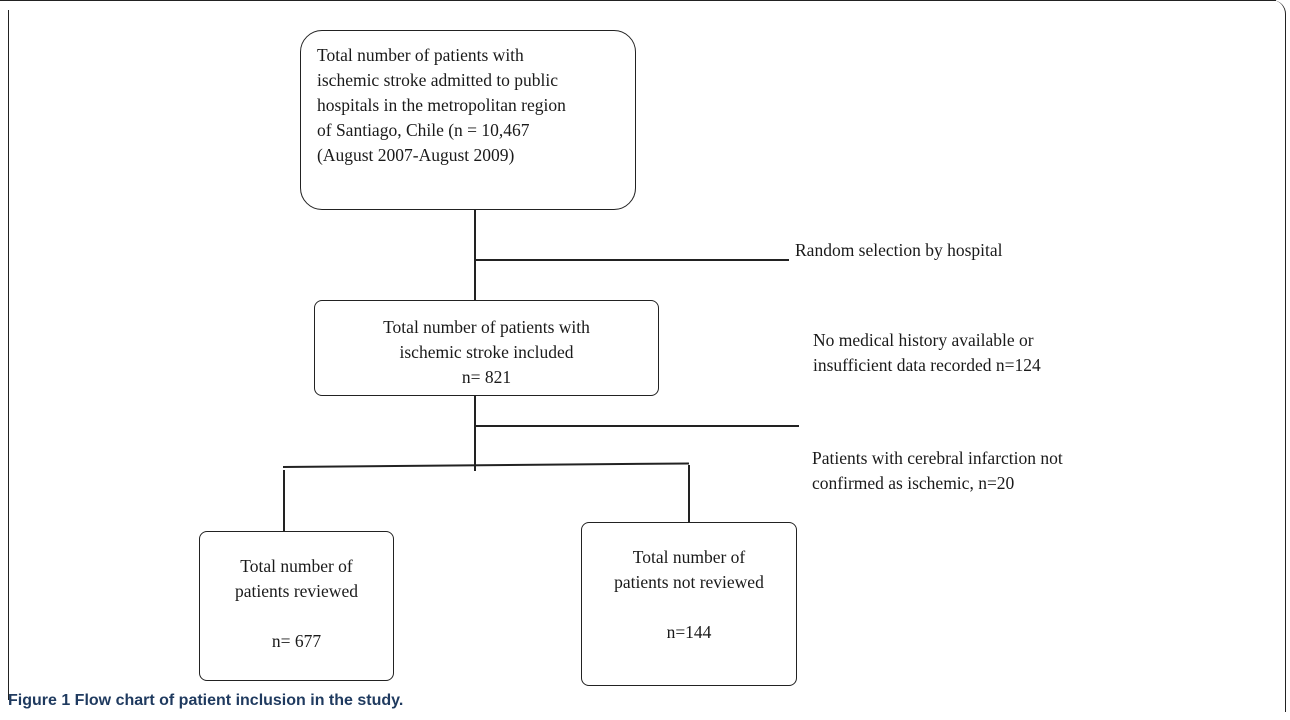 This screenshot has width=1290, height=720. I want to click on total-admitted-line-4: of Santiago, Chile (n = 10,467, so click(423, 130).